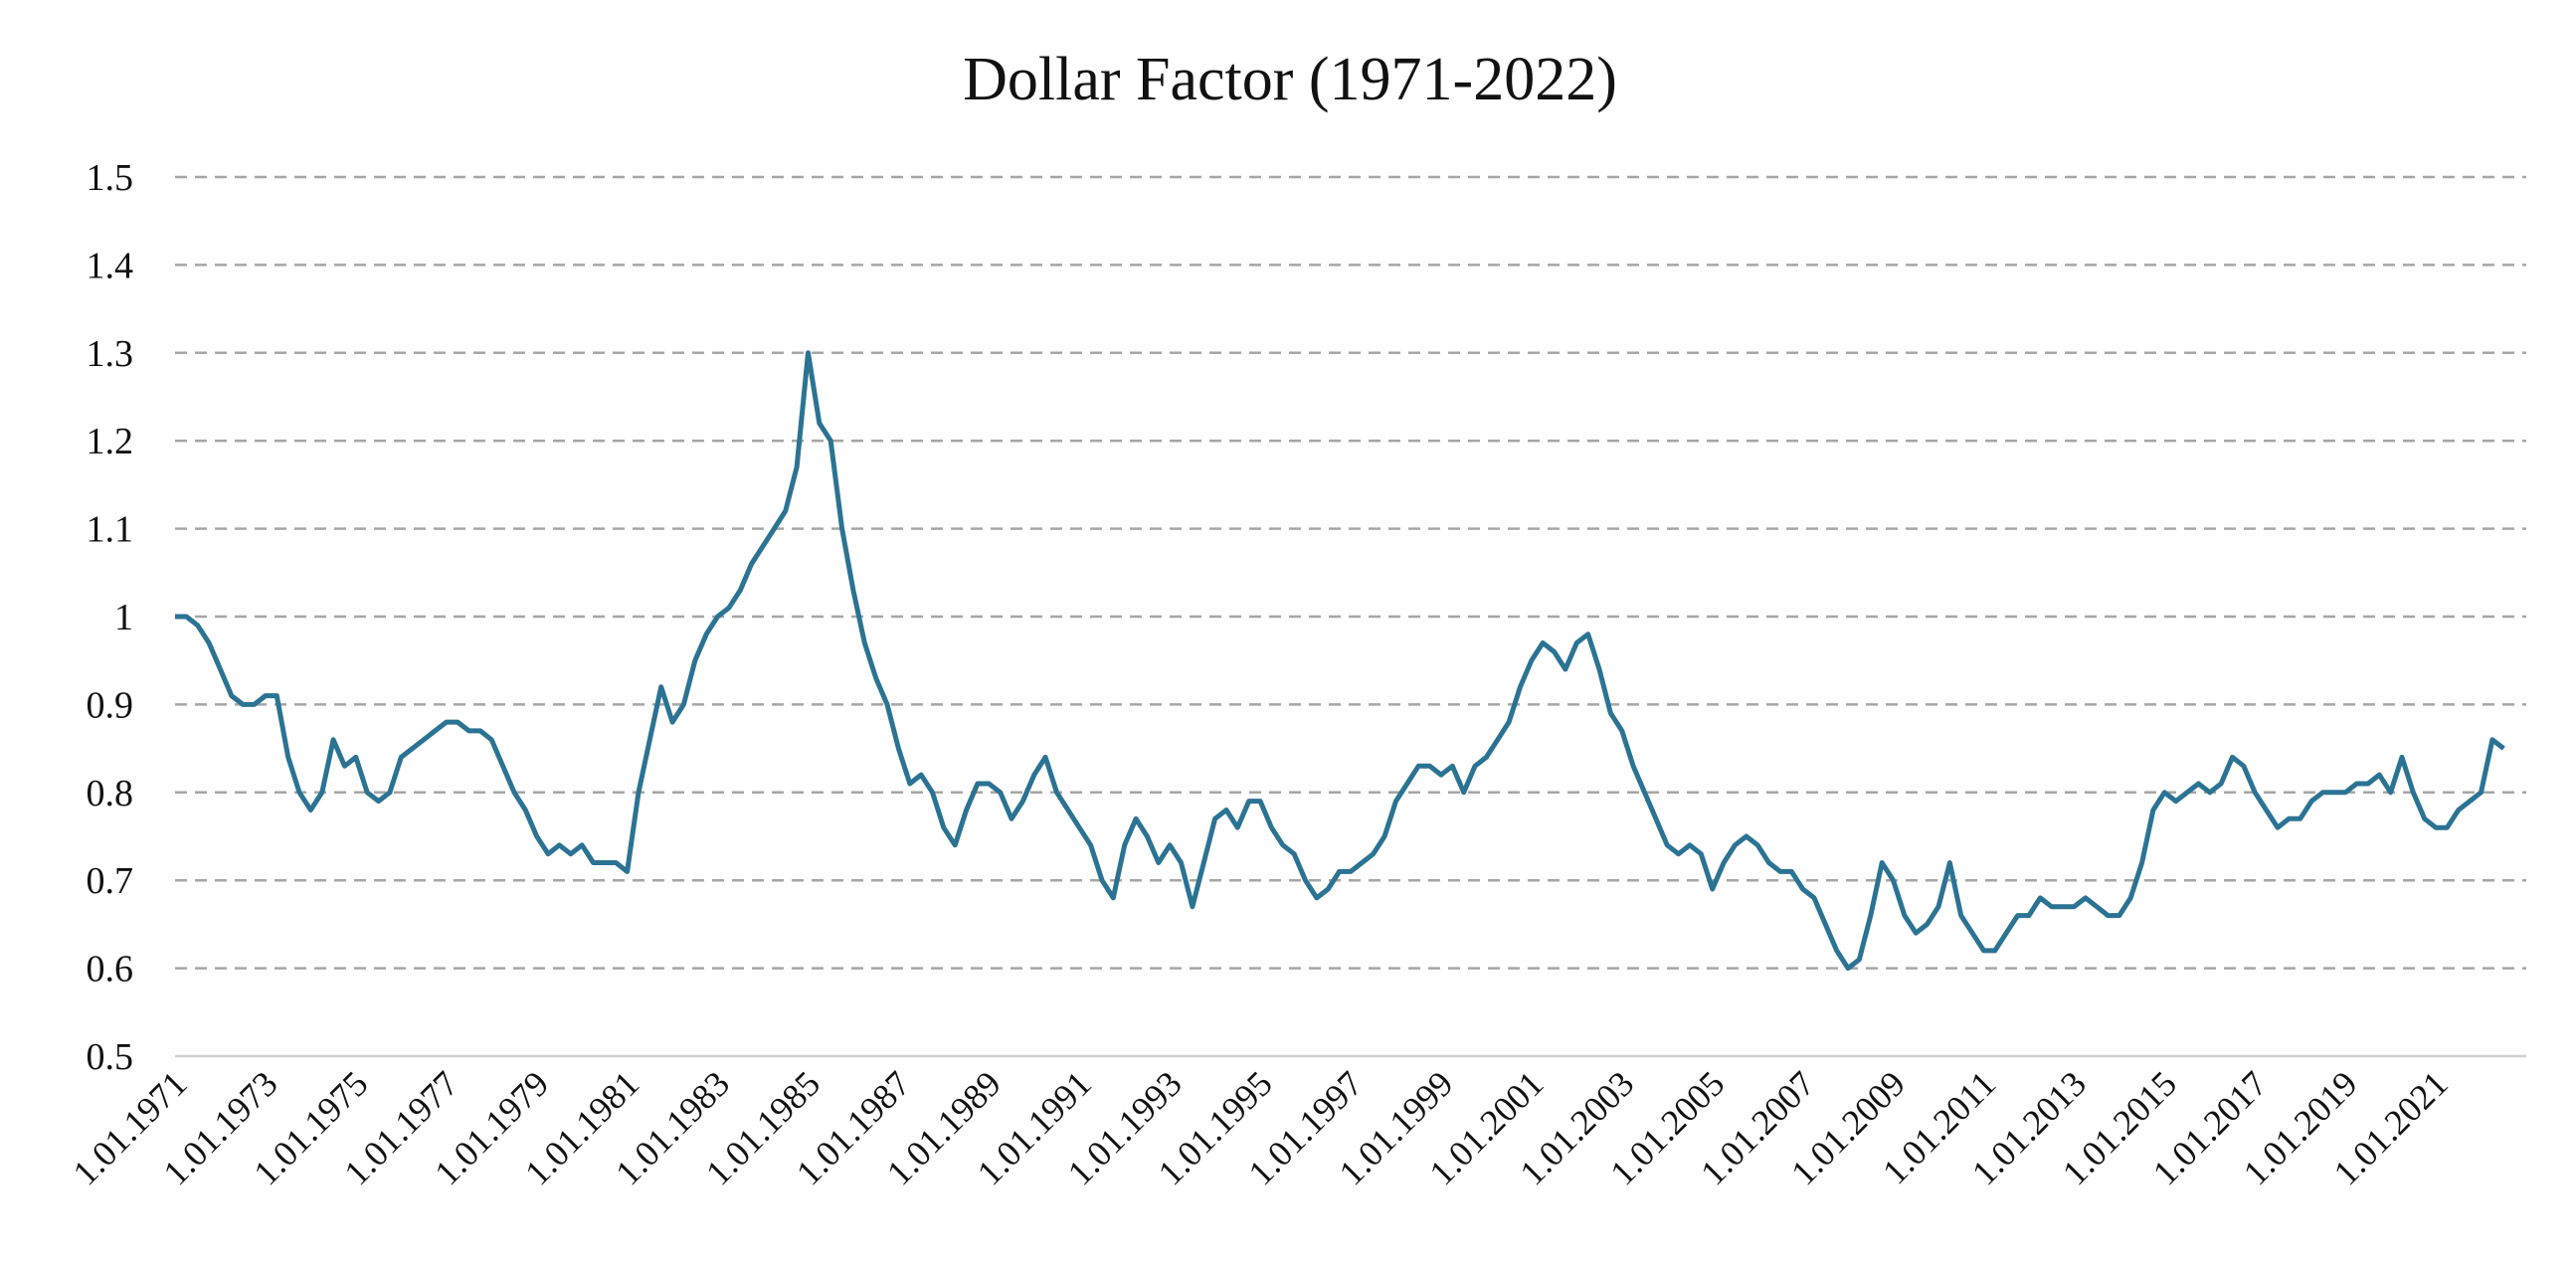 The height and width of the screenshot is (1261, 2576). I want to click on y-tick-label: 0.8, so click(110, 793).